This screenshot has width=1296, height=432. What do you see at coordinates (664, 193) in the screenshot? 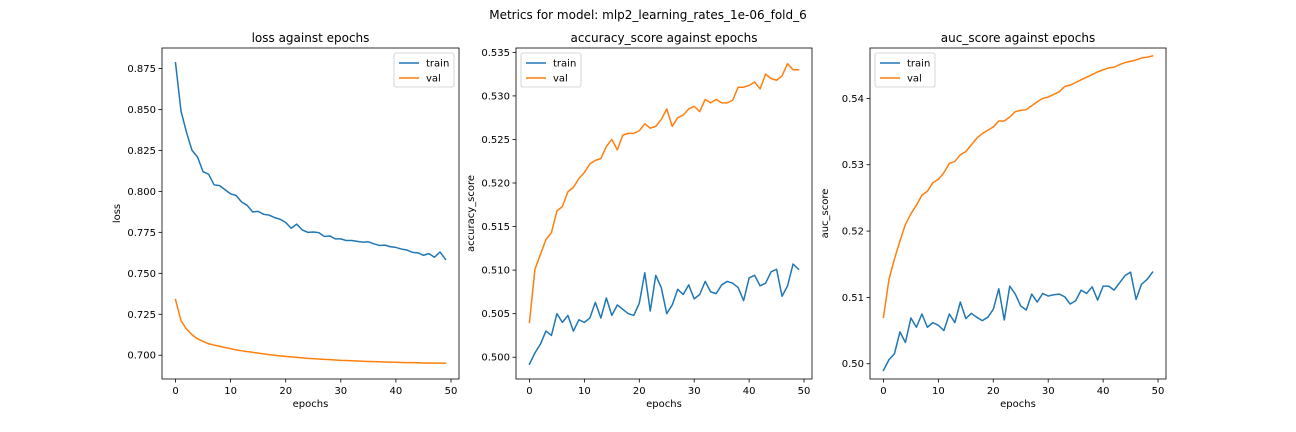
I see `accuracy-series-val-line` at bounding box center [664, 193].